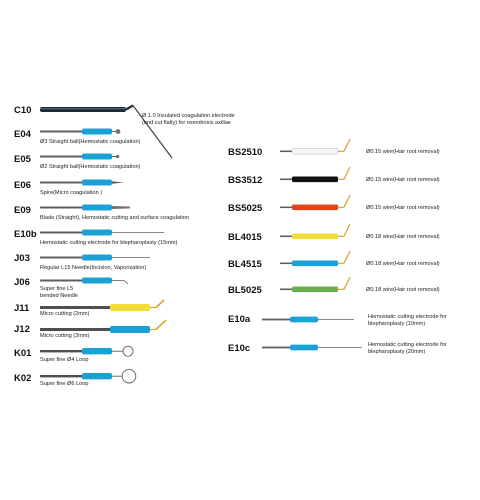  What do you see at coordinates (84, 281) in the screenshot?
I see `j06-electrode-image` at bounding box center [84, 281].